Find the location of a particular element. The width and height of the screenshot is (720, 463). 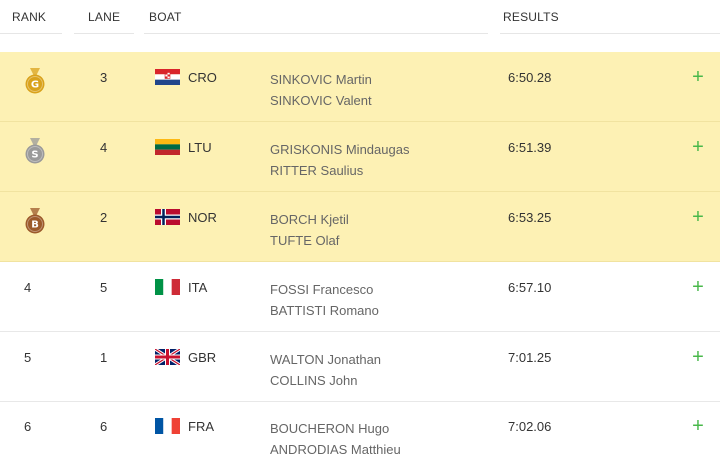

svg-text: B is located at coordinates (35, 225).